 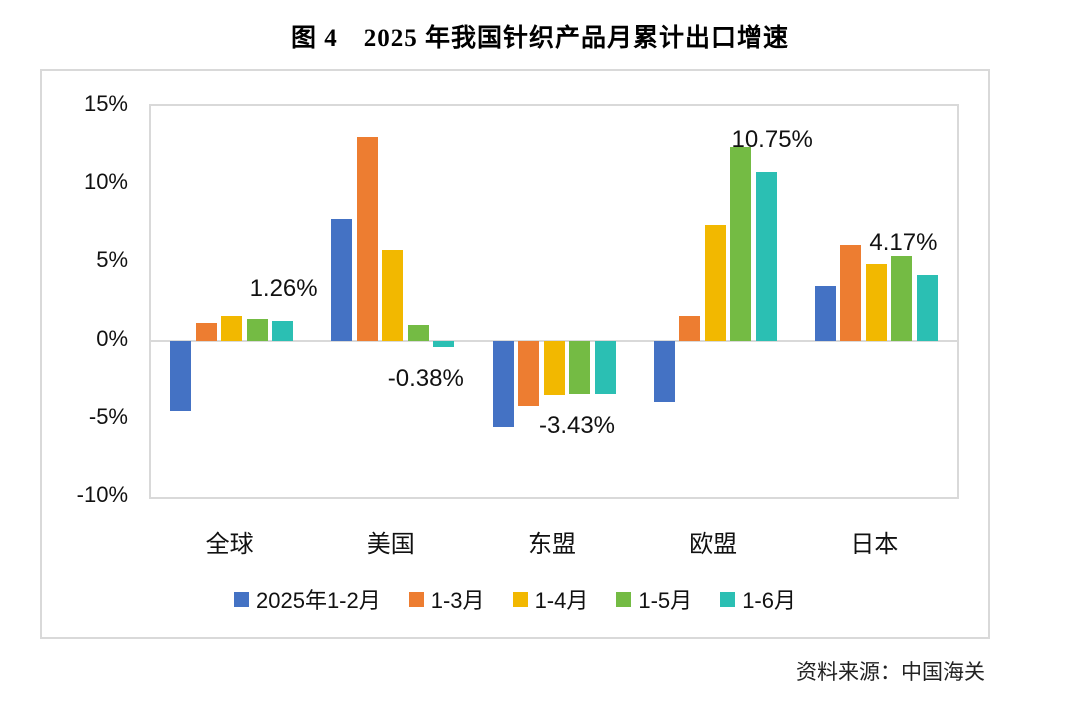 I want to click on bar-欧盟-1-6月, so click(x=766, y=256).